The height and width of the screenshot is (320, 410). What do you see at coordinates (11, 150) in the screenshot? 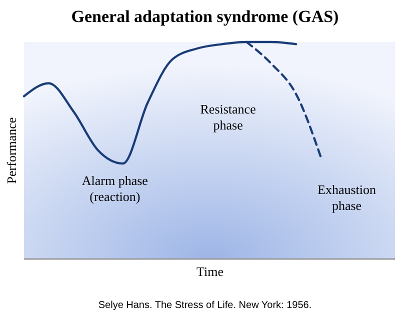
I see `y-axis-title: Performance` at bounding box center [11, 150].